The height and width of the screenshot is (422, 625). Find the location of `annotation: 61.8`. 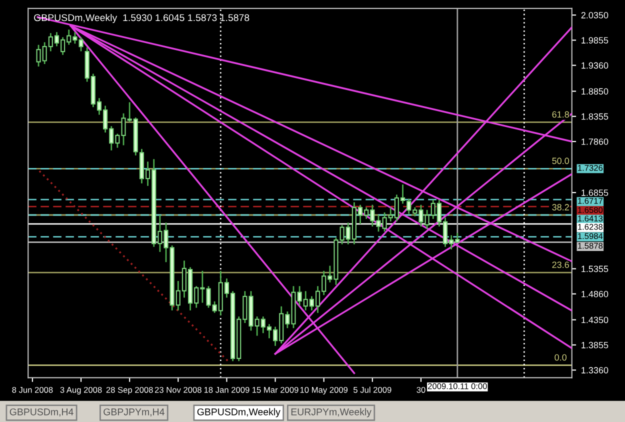

annotation: 61.8 is located at coordinates (560, 114).